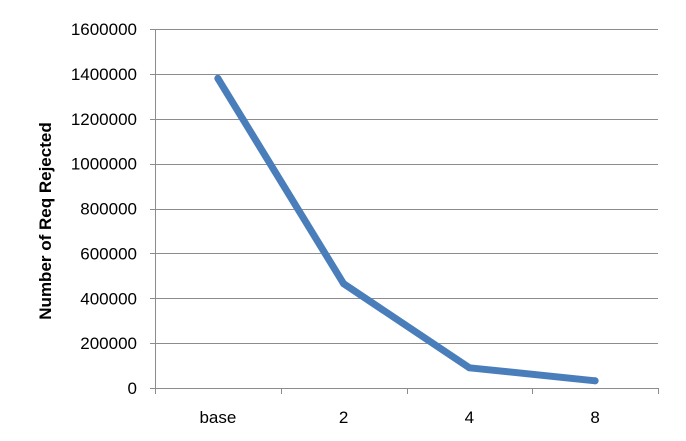  Describe the element at coordinates (104, 29) in the screenshot. I see `y-tick-label: 1600000` at that location.